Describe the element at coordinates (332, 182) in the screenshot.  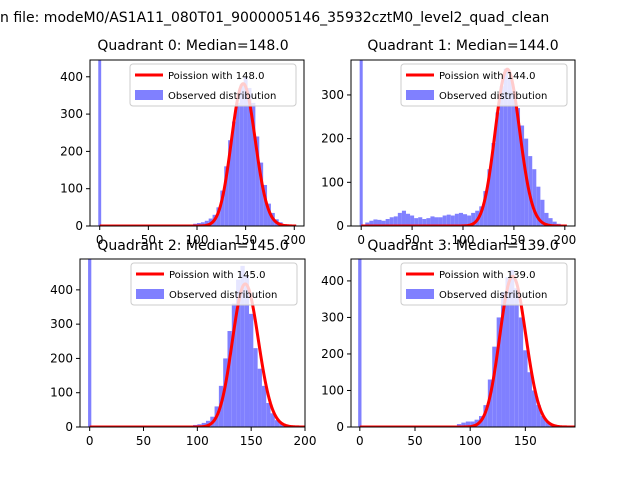
I see `y-tick-label: 100` at that location.